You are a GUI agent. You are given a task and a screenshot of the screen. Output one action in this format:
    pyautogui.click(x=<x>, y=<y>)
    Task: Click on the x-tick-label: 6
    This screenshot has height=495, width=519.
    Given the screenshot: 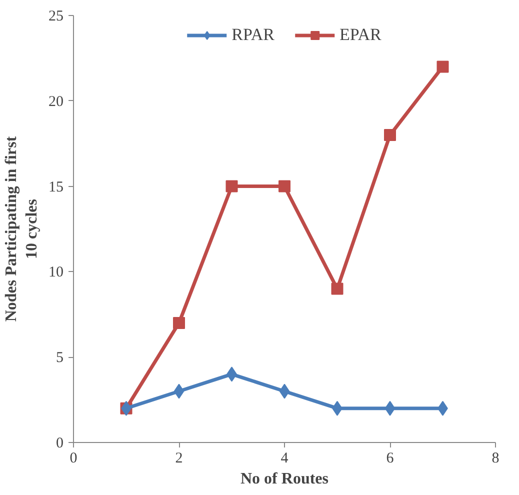 What is the action you would take?
    pyautogui.click(x=390, y=458)
    